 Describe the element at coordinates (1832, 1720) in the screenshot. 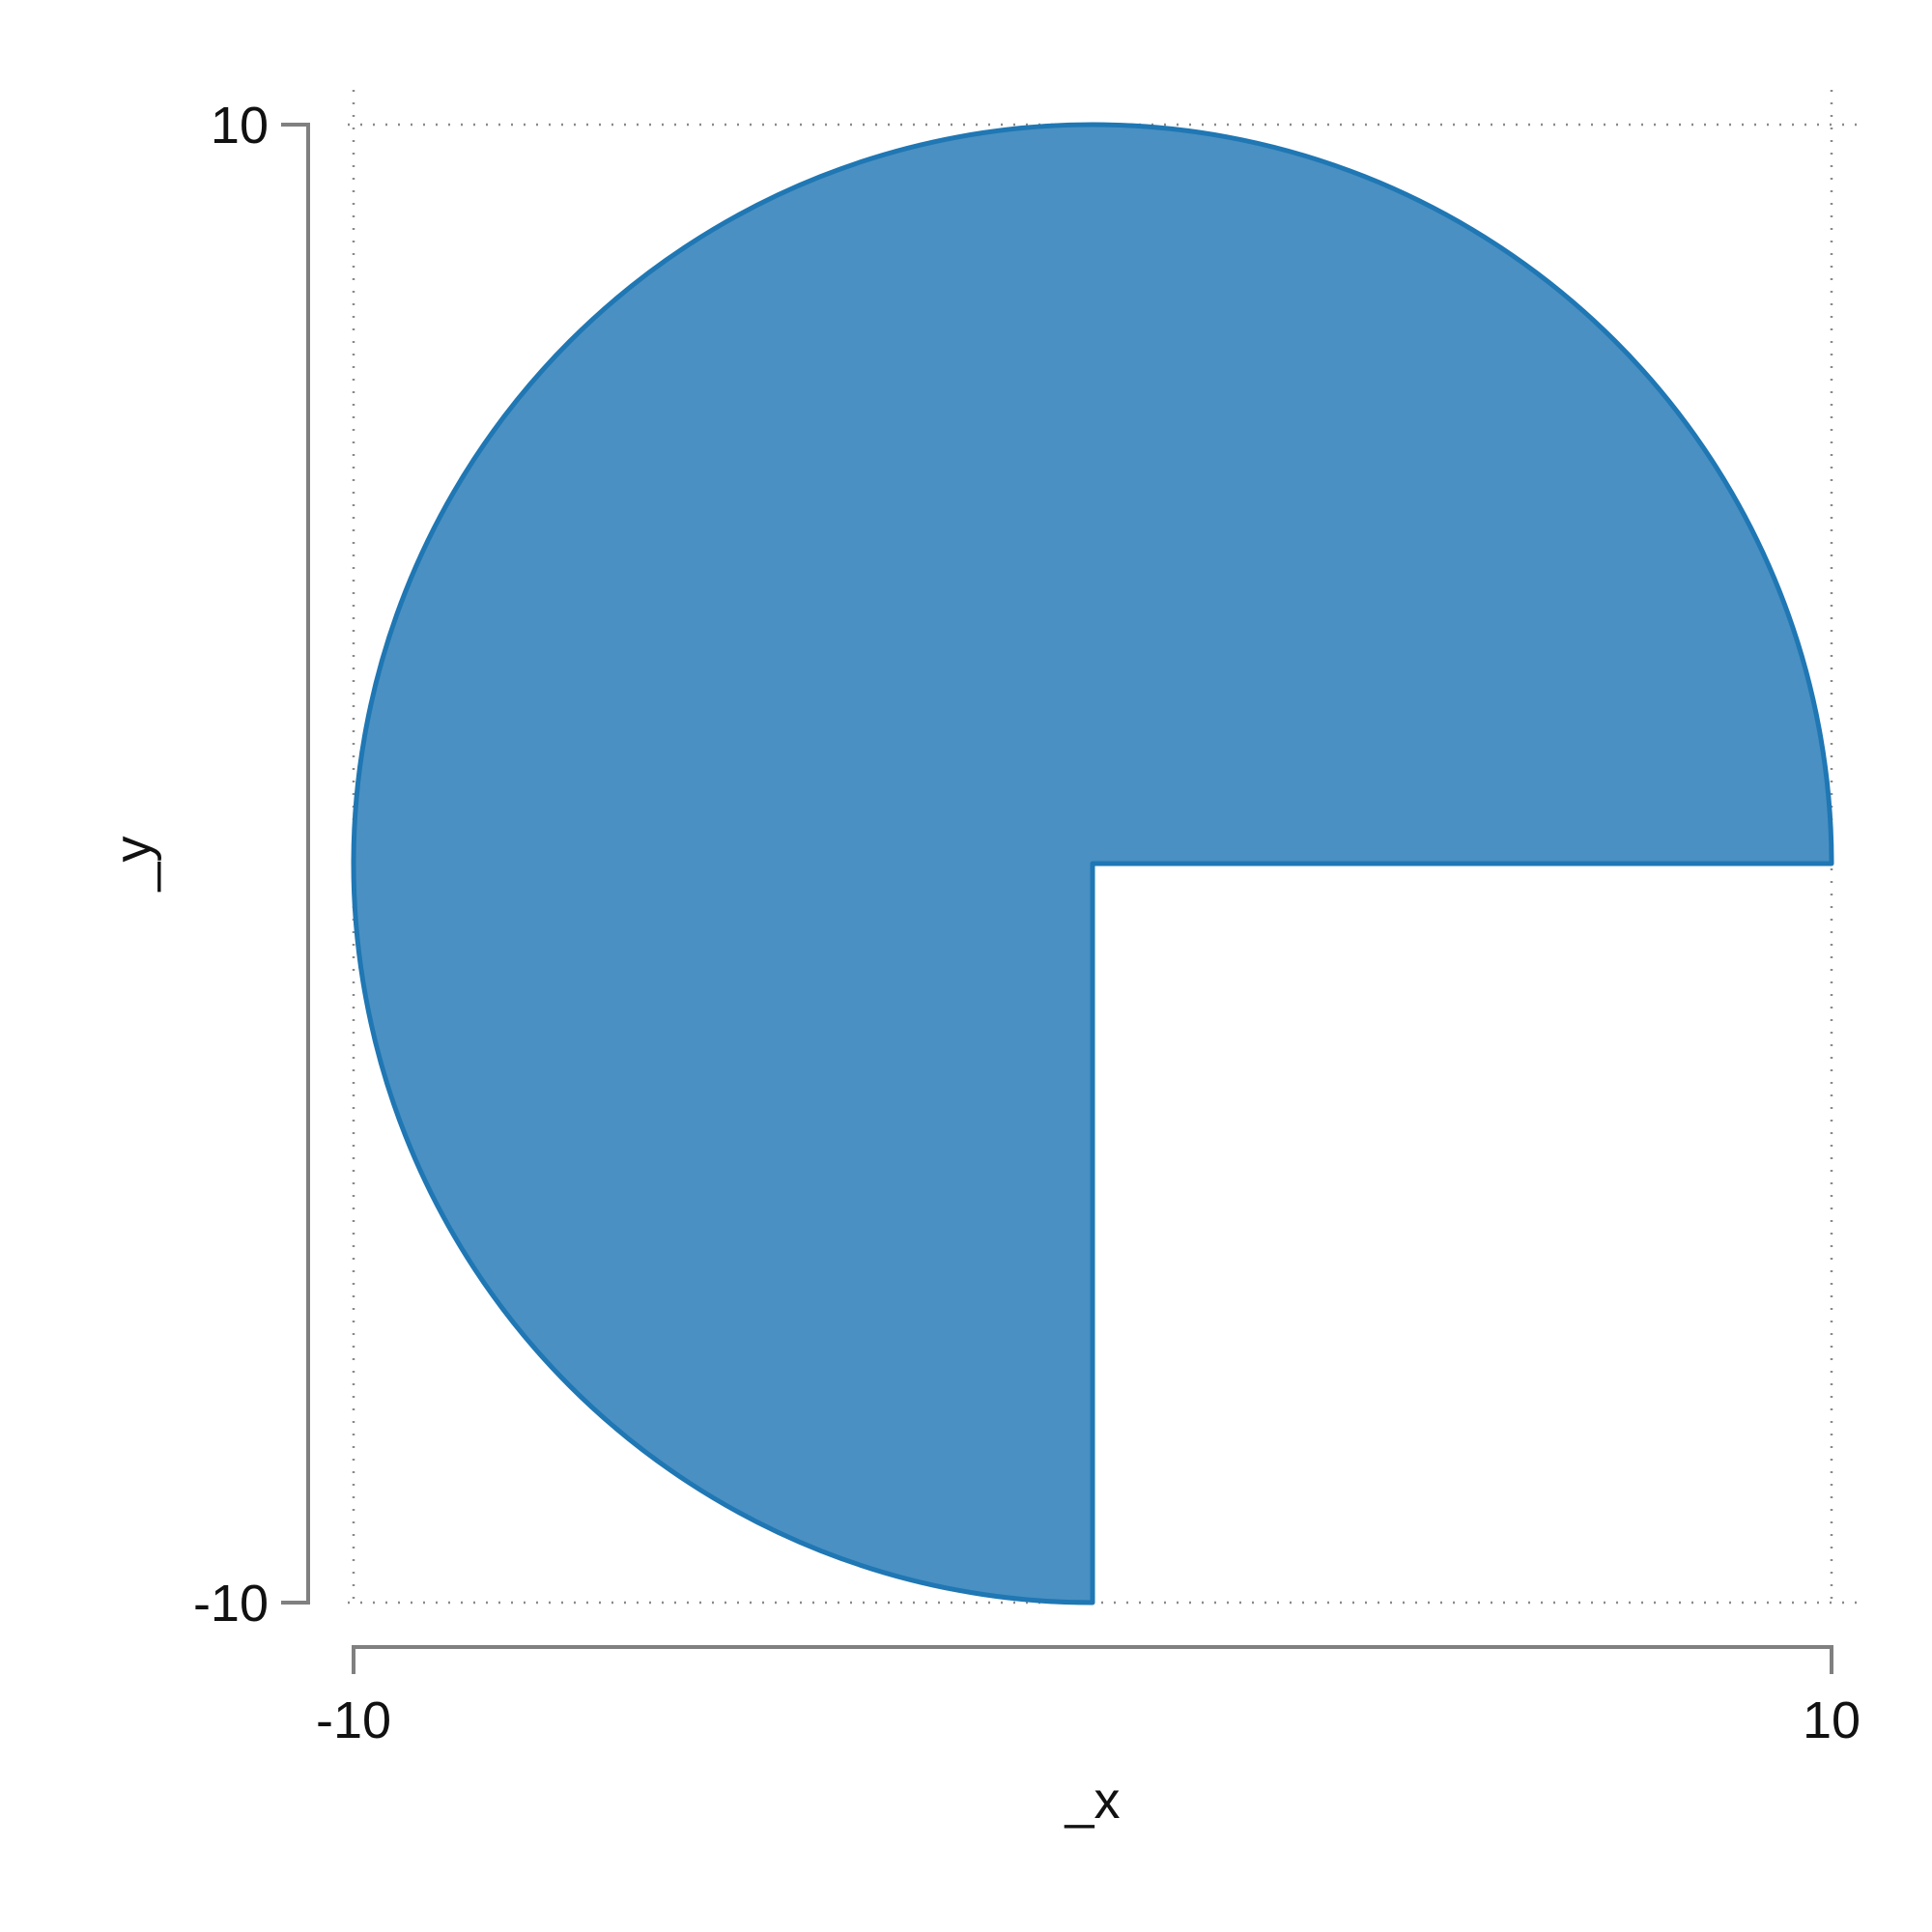

I see `x-tick-label: 10` at that location.